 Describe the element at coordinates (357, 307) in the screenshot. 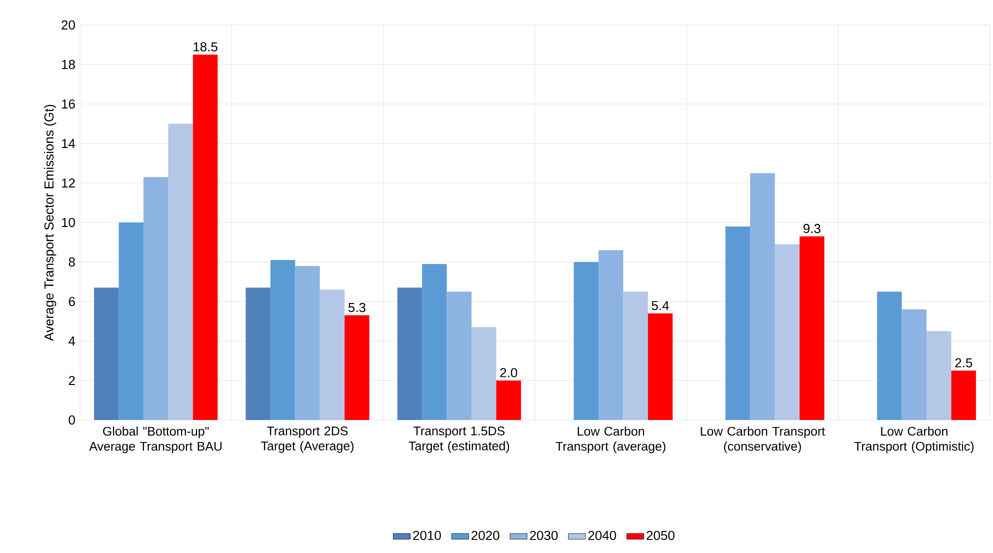

I see `data-label: 5.3` at that location.